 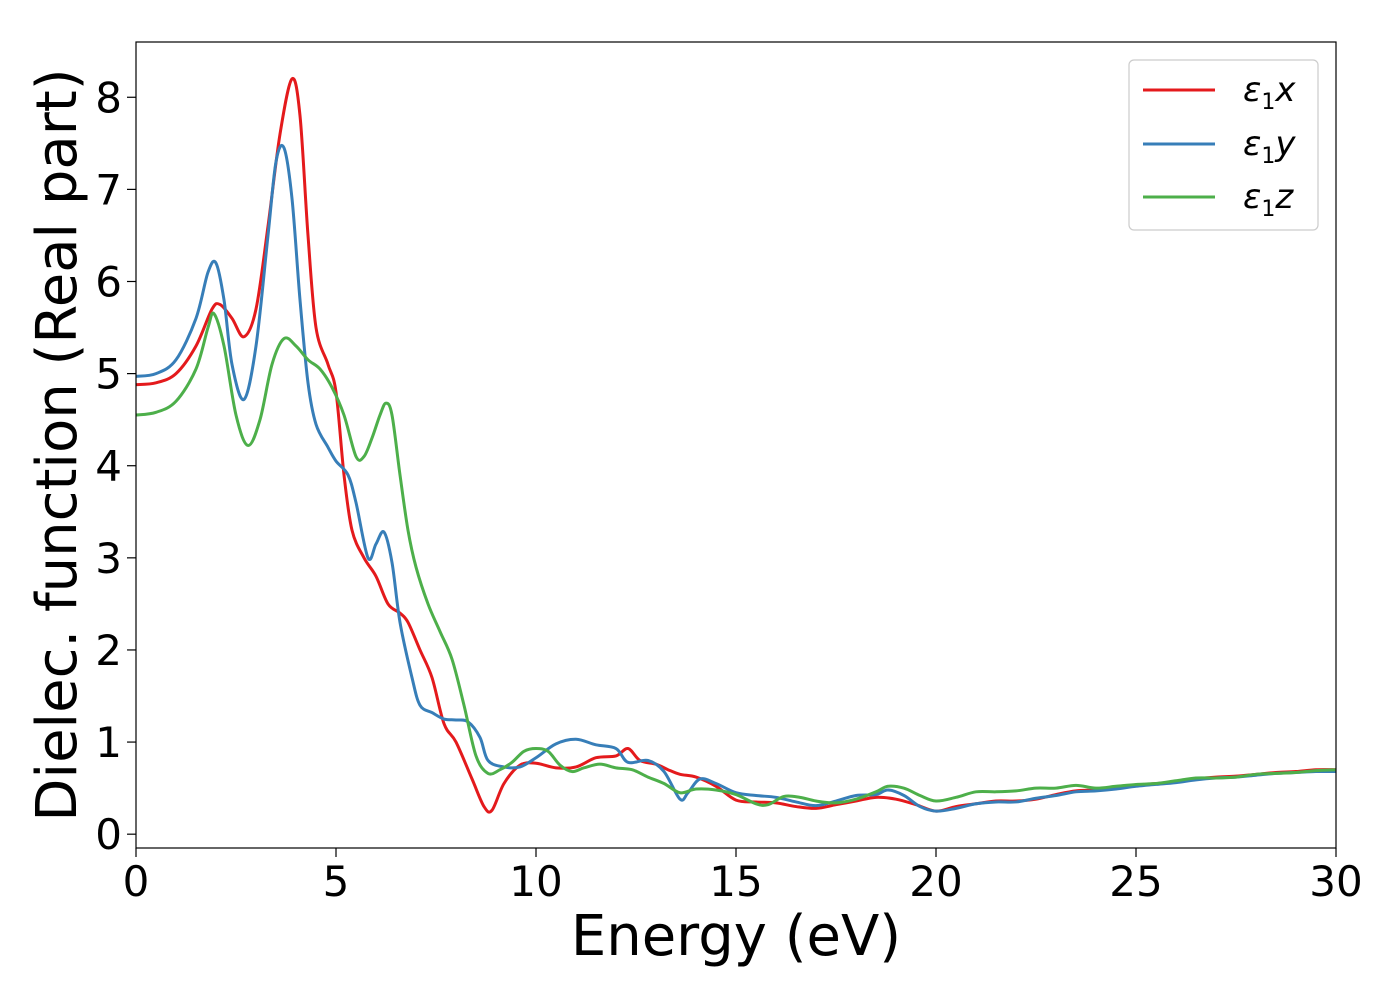 I want to click on x-tick-label: 15, so click(x=735, y=881).